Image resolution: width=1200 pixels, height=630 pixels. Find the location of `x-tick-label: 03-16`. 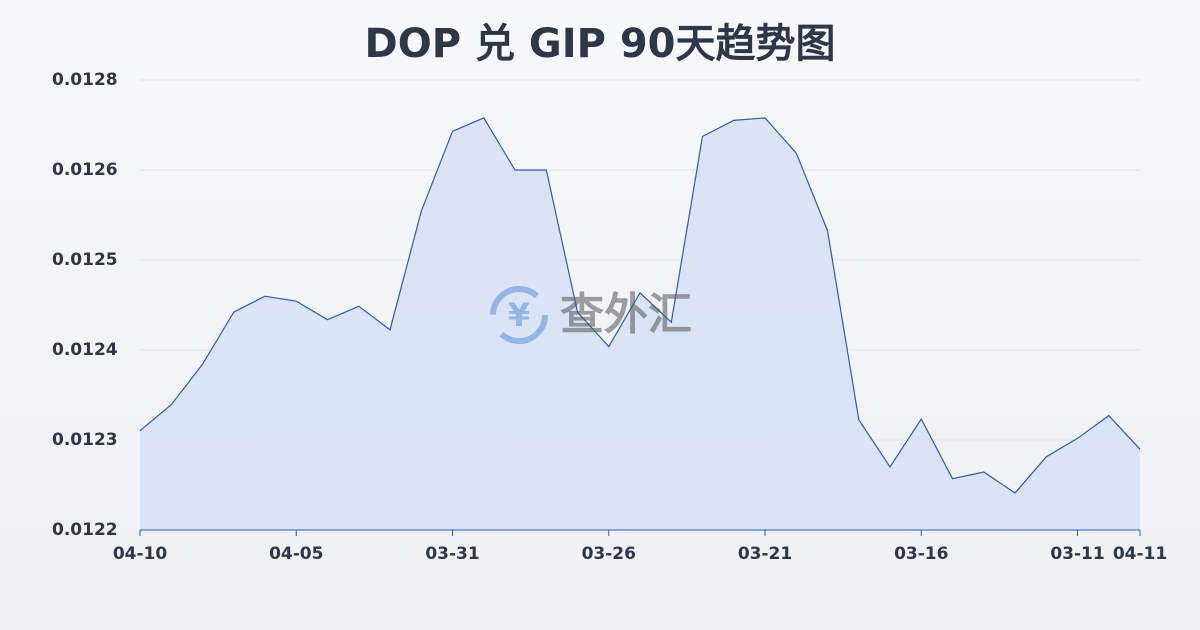

x-tick-label: 03-16 is located at coordinates (921, 554).